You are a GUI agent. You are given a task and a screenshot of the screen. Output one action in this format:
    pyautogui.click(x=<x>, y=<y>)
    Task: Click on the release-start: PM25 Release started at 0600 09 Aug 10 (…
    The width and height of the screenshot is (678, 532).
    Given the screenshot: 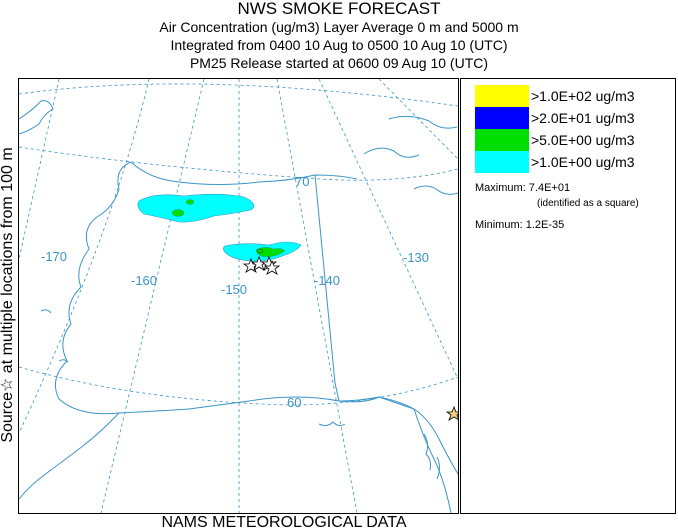 What is the action you would take?
    pyautogui.click(x=339, y=63)
    